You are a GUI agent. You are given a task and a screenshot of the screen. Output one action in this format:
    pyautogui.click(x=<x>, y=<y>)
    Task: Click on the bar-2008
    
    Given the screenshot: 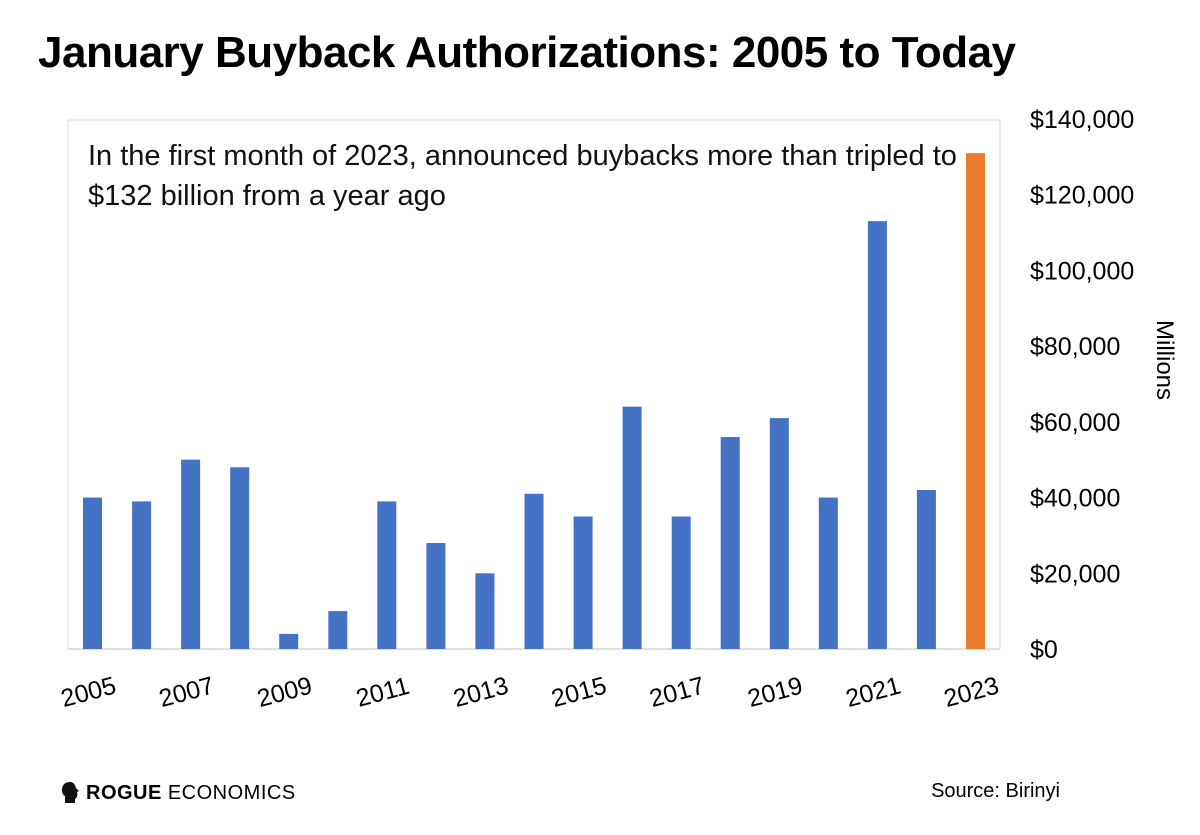 What is the action you would take?
    pyautogui.click(x=240, y=558)
    